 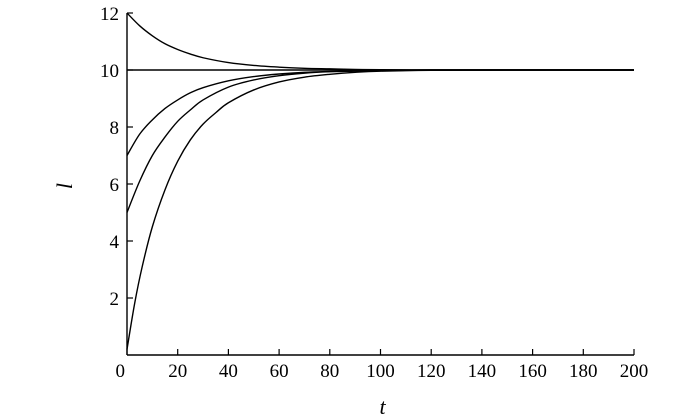 What do you see at coordinates (382, 406) in the screenshot?
I see `x-axis-title: t` at bounding box center [382, 406].